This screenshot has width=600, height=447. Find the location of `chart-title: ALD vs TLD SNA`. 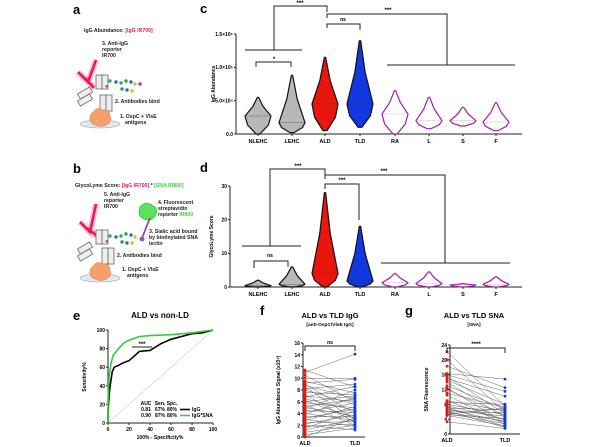

chart-title: ALD vs TLD SNA is located at coordinates (474, 315).